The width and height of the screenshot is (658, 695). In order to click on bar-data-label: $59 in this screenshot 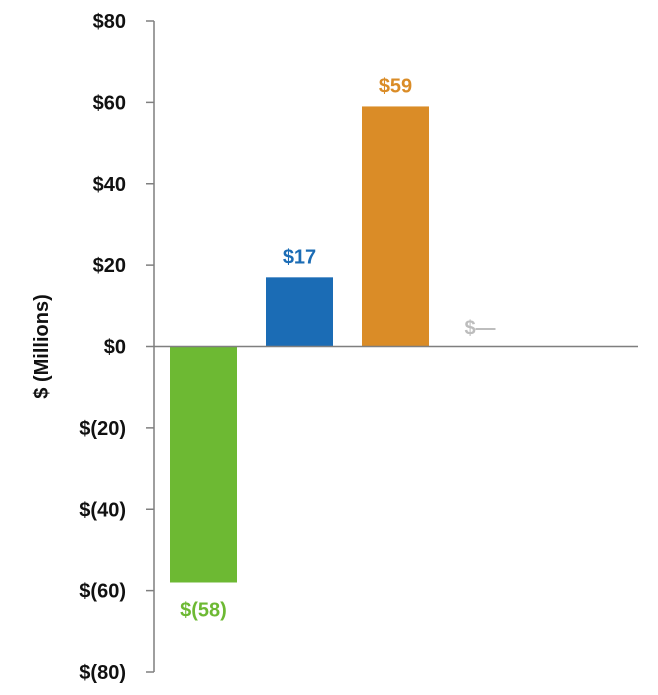, I will do `click(395, 86)`.